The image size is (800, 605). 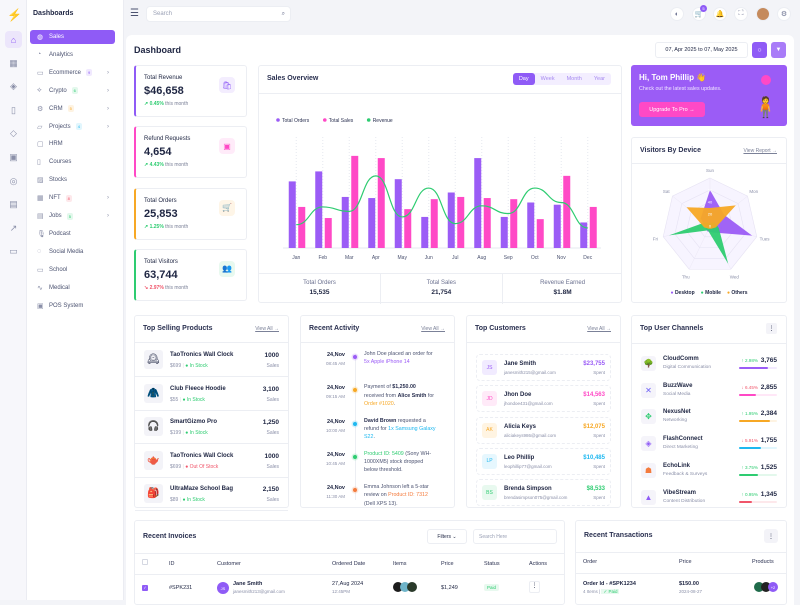 What do you see at coordinates (218, 14) in the screenshot?
I see `search-input: Search ⌕` at bounding box center [218, 14].